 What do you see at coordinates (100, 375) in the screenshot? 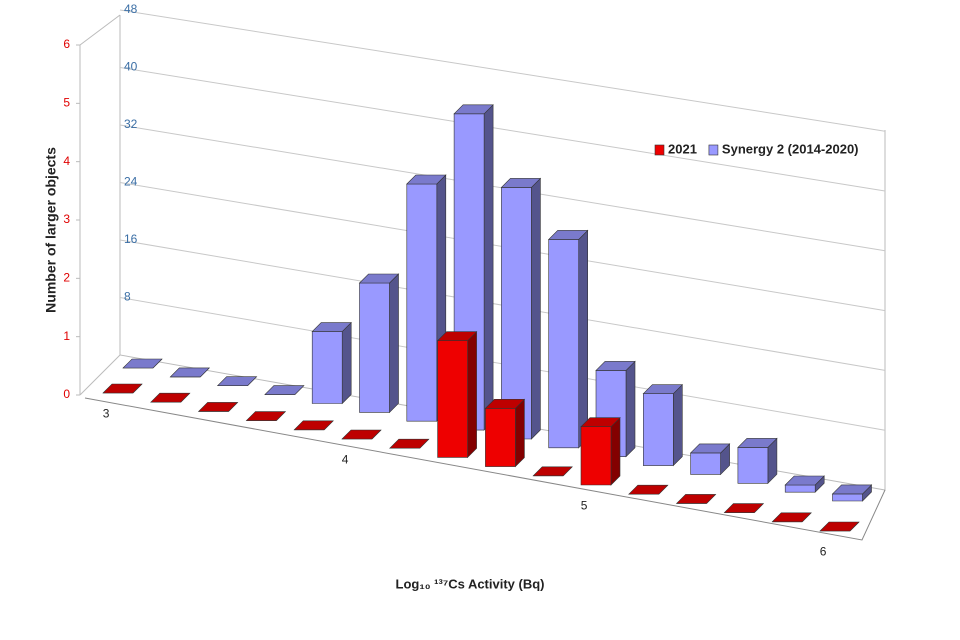
I see `floor-edge` at bounding box center [100, 375].